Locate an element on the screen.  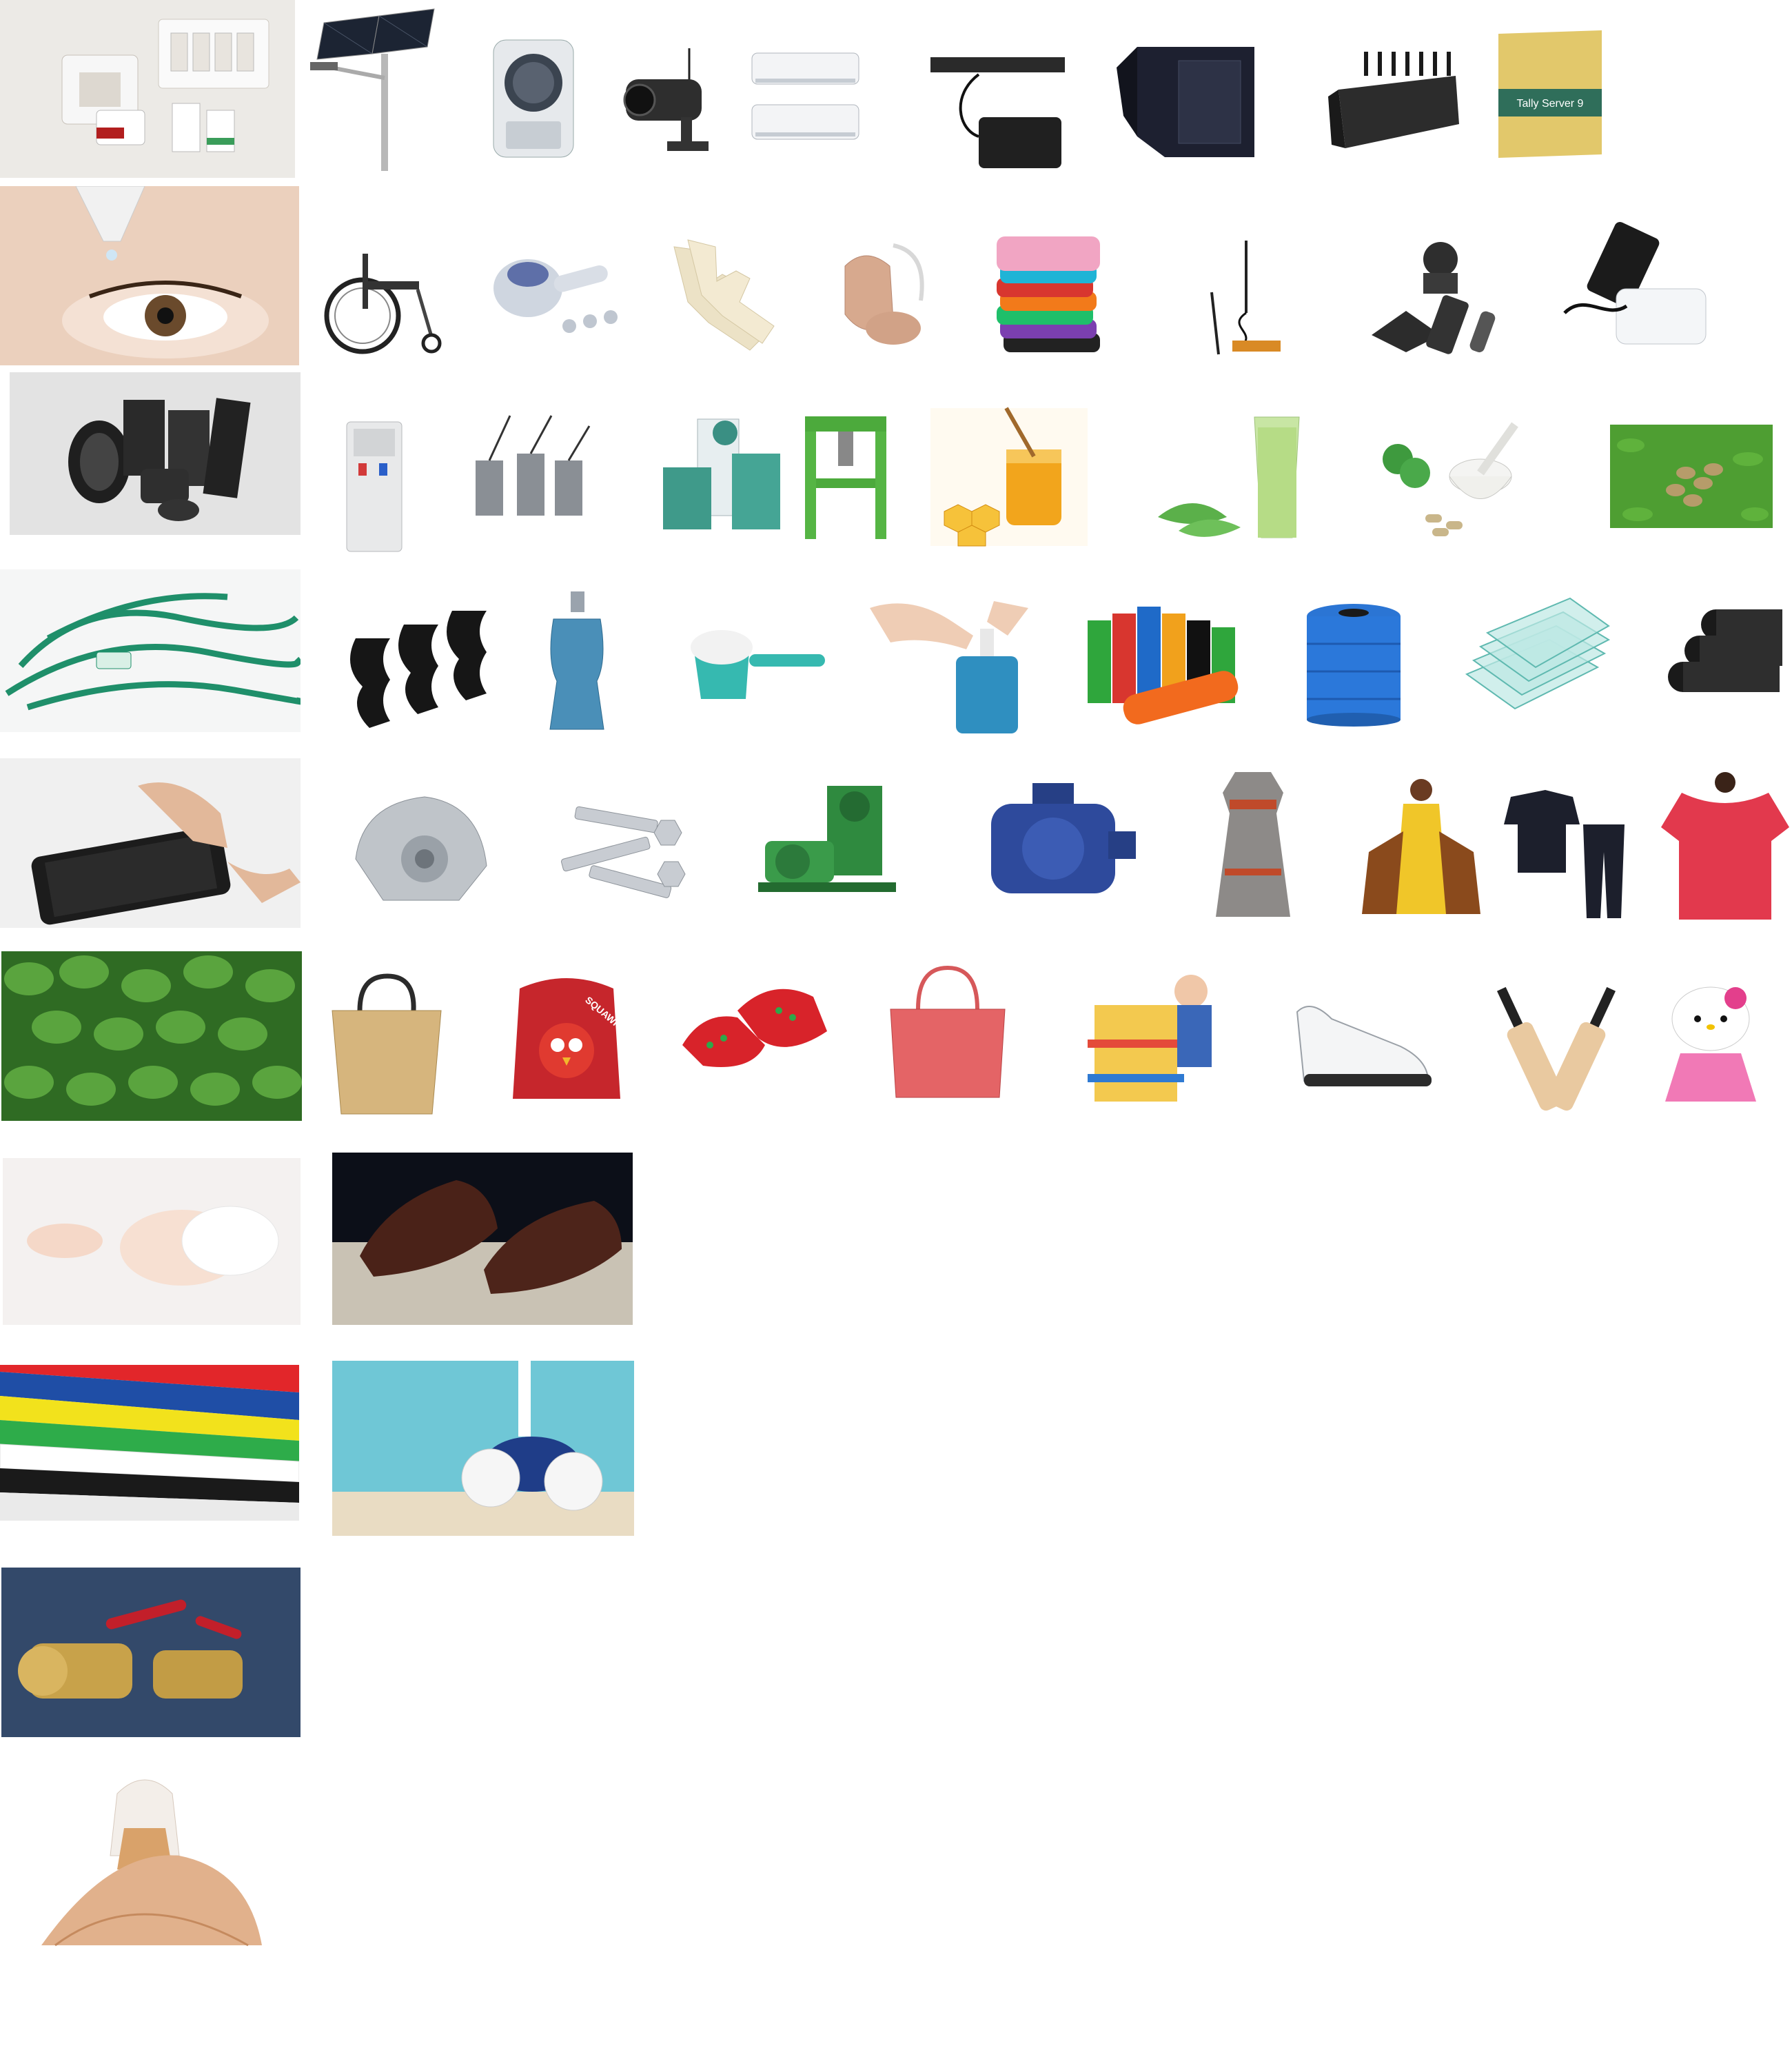
cctv-camera-image is located at coordinates (670, 99).